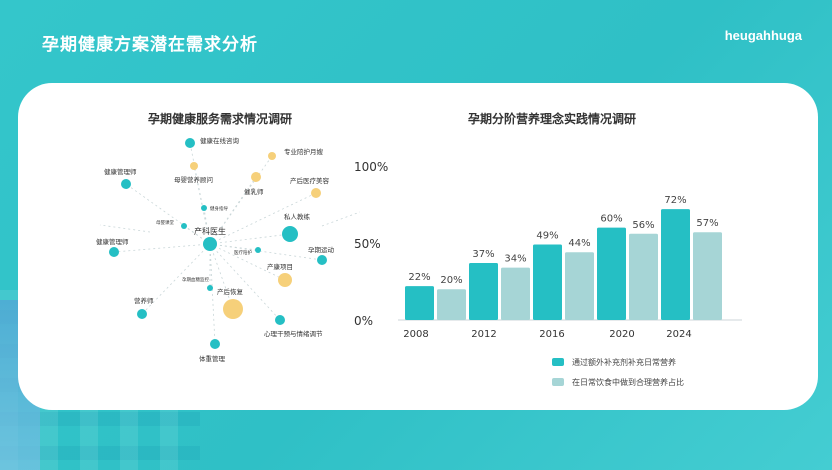  I want to click on bar-data-label: 34%, so click(515, 259).